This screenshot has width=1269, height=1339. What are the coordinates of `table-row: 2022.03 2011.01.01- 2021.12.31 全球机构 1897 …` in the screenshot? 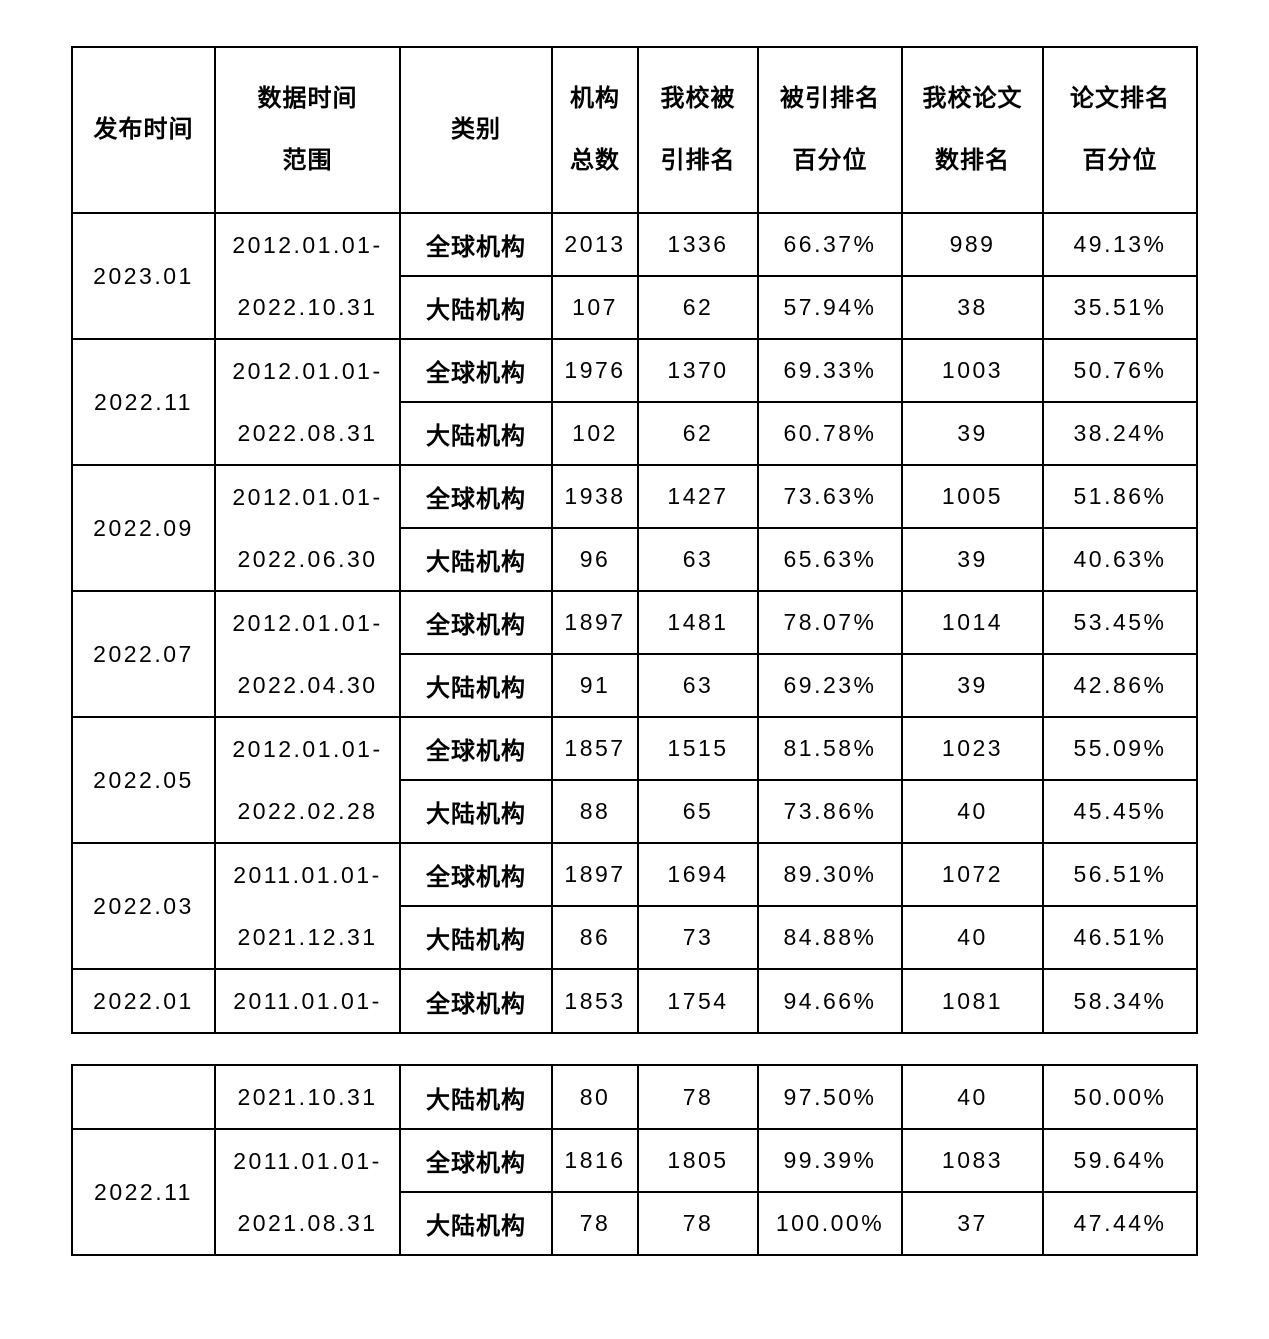 It's located at (634, 906).